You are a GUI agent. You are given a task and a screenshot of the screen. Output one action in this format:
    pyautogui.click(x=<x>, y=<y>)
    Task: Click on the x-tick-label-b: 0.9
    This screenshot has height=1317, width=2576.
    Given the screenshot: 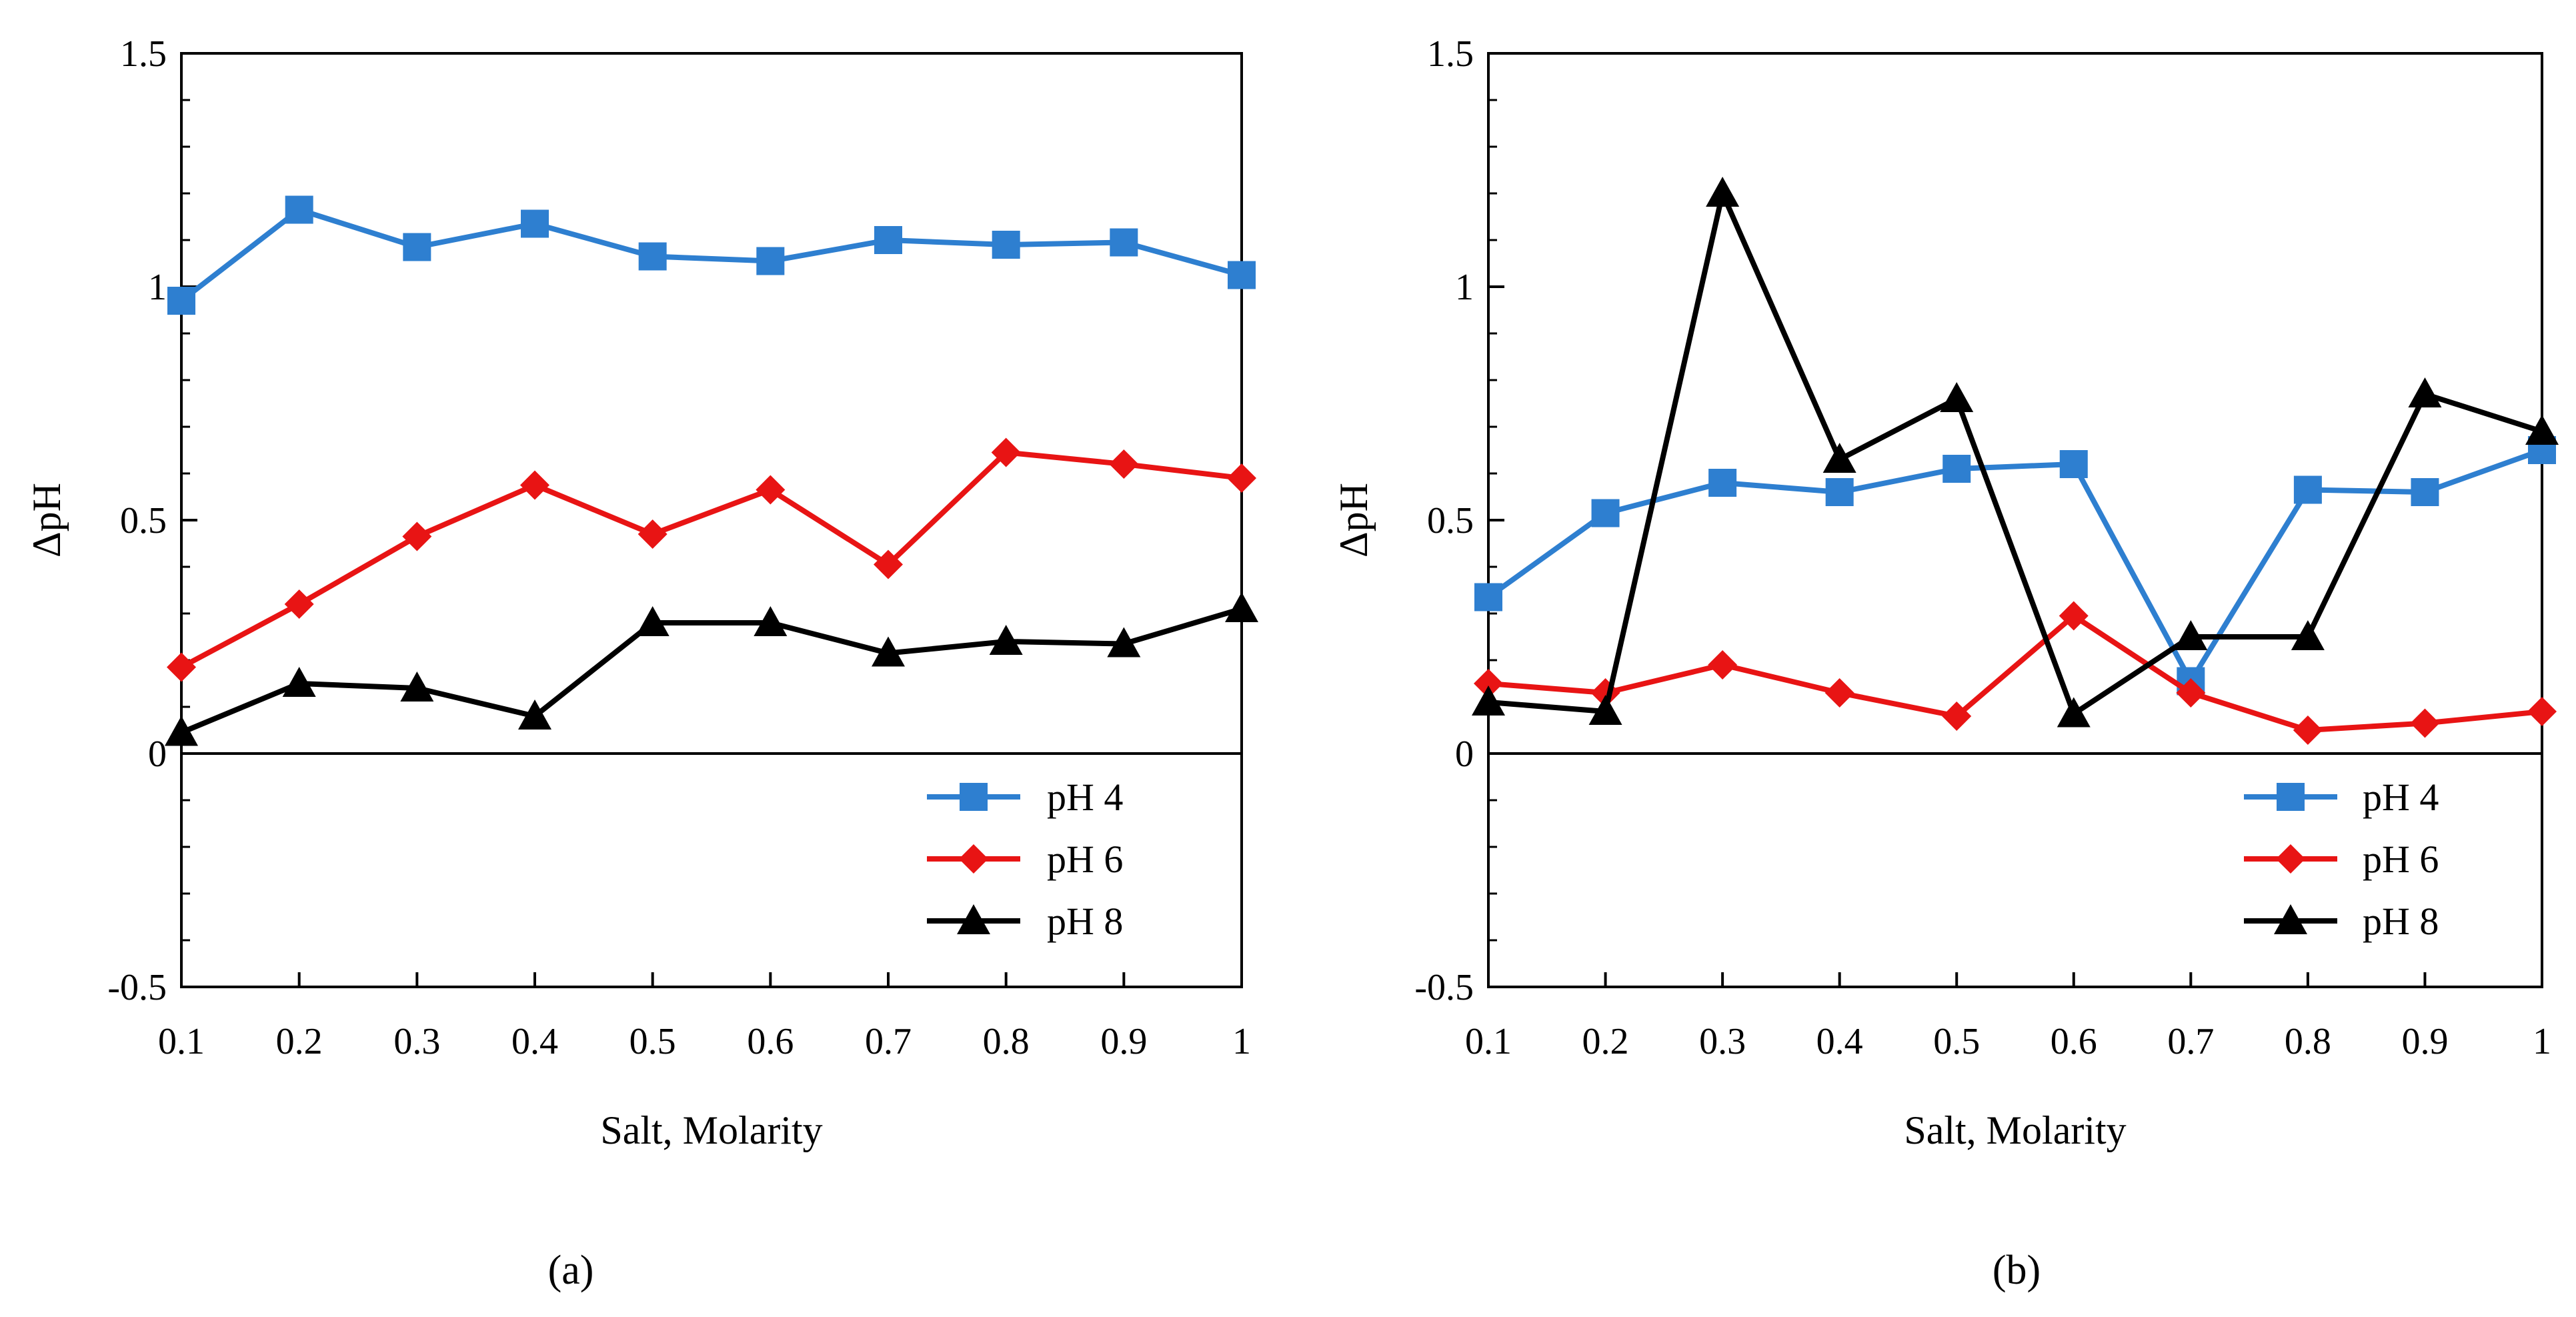 What is the action you would take?
    pyautogui.click(x=2424, y=1042)
    